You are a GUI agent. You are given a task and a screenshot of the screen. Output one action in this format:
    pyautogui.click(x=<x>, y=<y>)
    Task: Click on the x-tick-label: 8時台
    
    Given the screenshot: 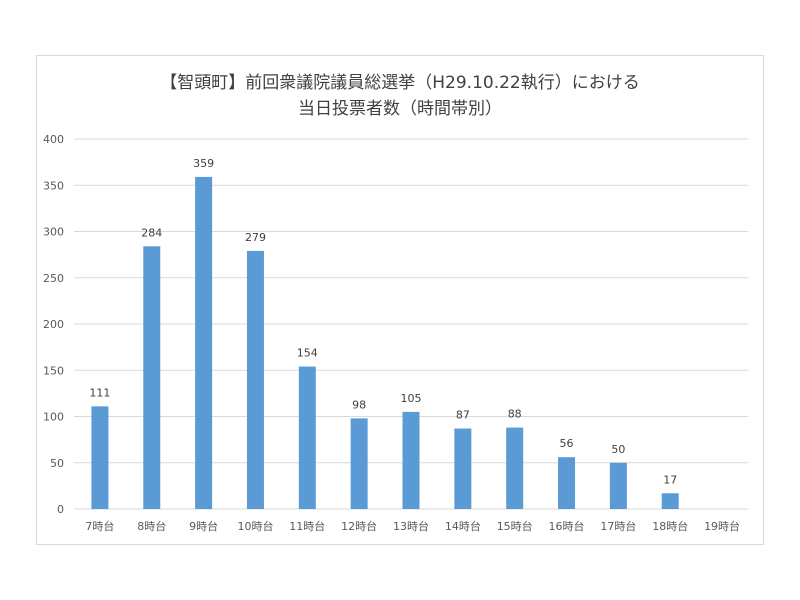 What is the action you would take?
    pyautogui.click(x=151, y=526)
    